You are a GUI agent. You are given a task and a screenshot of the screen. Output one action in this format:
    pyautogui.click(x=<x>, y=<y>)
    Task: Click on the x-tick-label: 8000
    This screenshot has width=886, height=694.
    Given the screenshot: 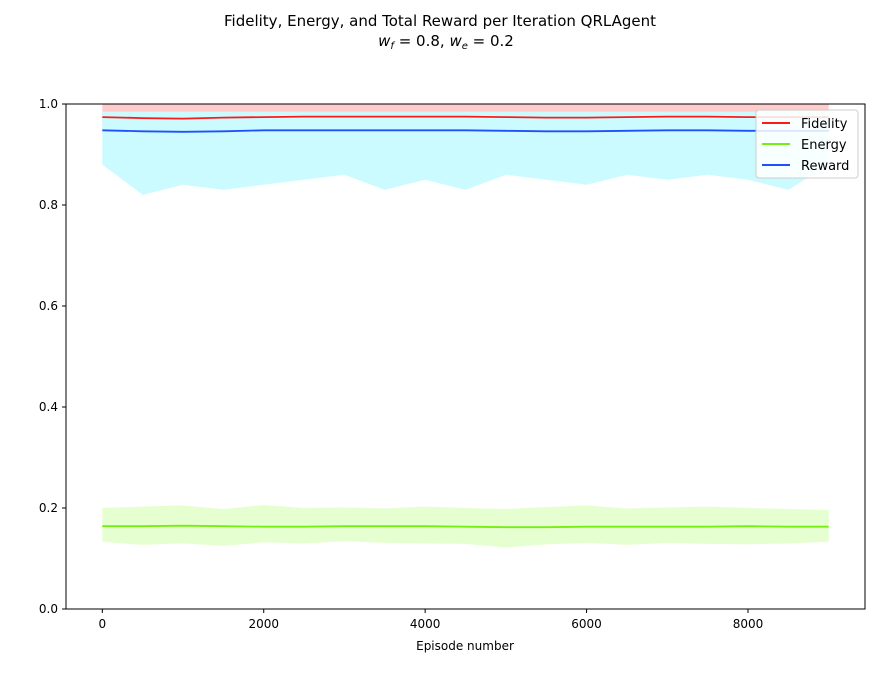 What is the action you would take?
    pyautogui.click(x=748, y=624)
    